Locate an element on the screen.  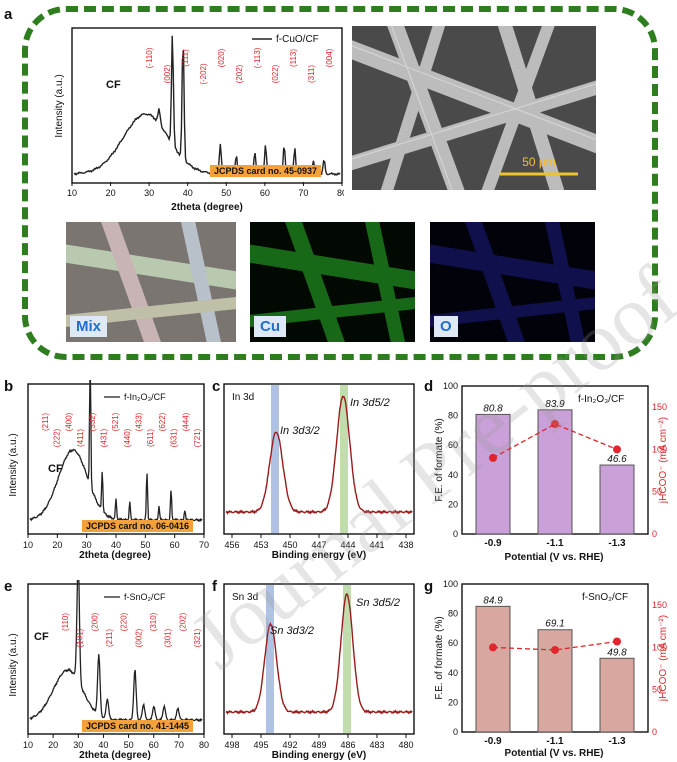
xrd-a-peak-7: (022) is located at coordinates (275, 73).